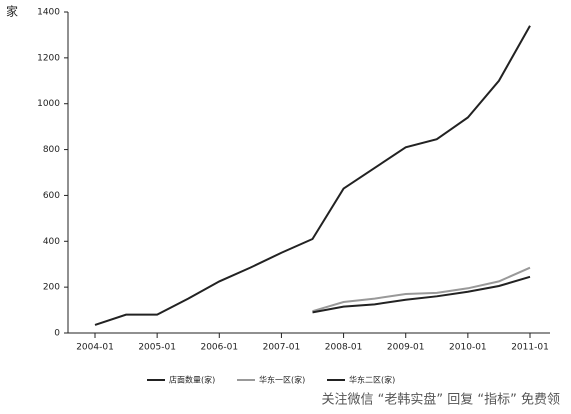 This screenshot has width=571, height=414. What do you see at coordinates (48, 104) in the screenshot?
I see `y-tick-label: 1000` at bounding box center [48, 104].